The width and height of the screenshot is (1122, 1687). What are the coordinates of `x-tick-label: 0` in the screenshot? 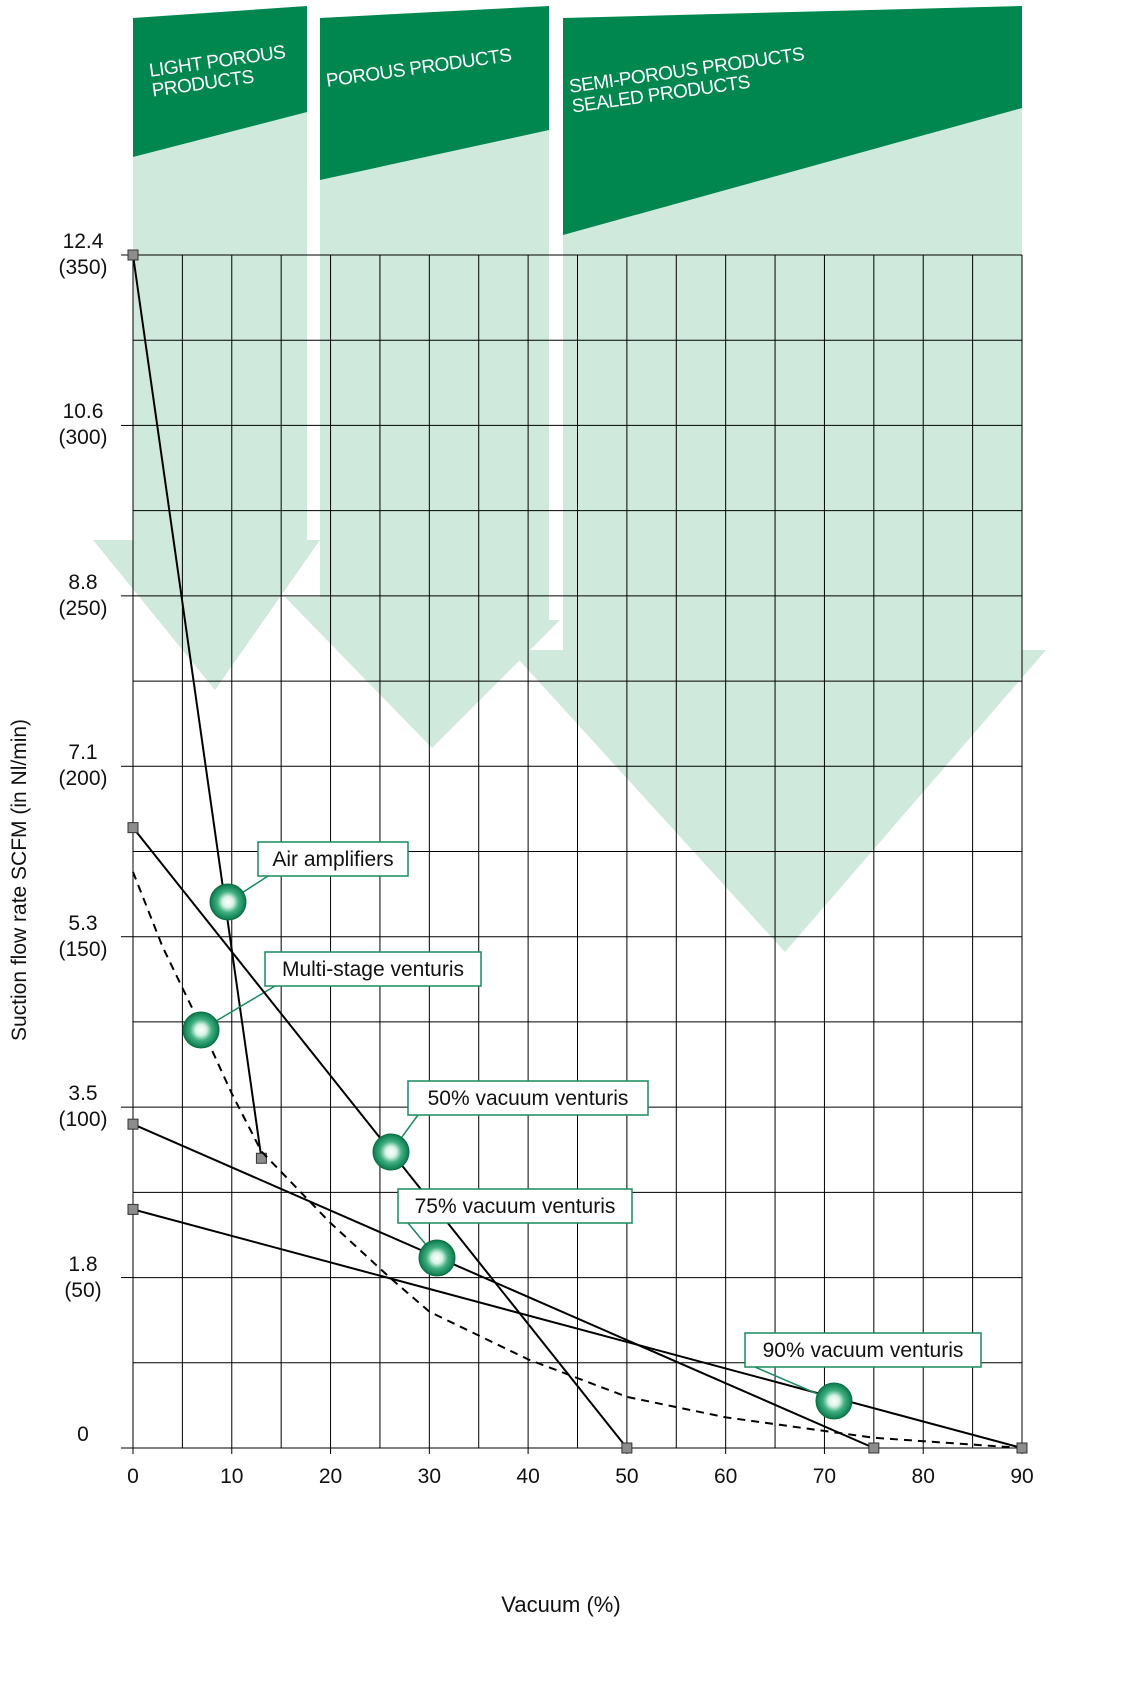 It's located at (133, 1476).